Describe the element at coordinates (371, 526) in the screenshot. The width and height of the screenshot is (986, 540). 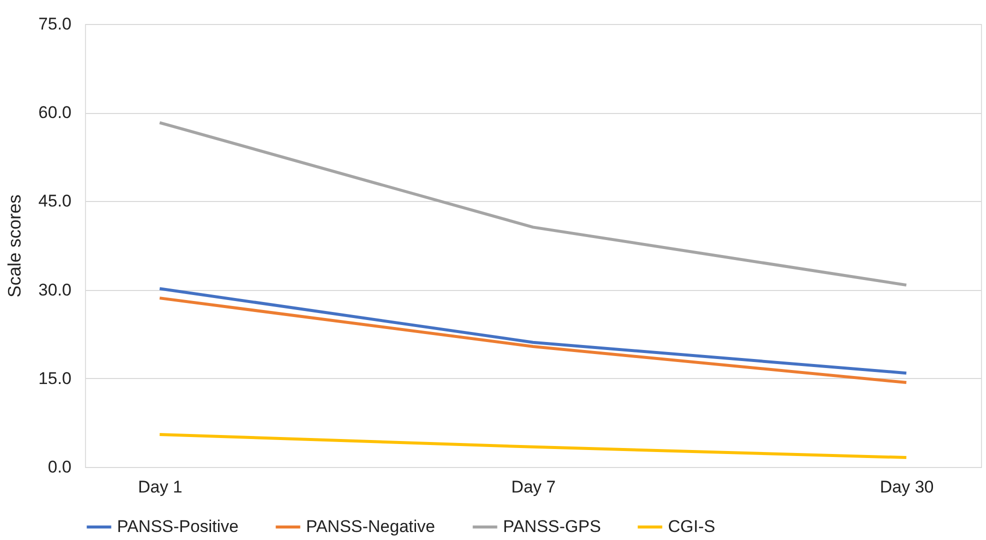
I see `legend-label: PANSS-Negative` at that location.